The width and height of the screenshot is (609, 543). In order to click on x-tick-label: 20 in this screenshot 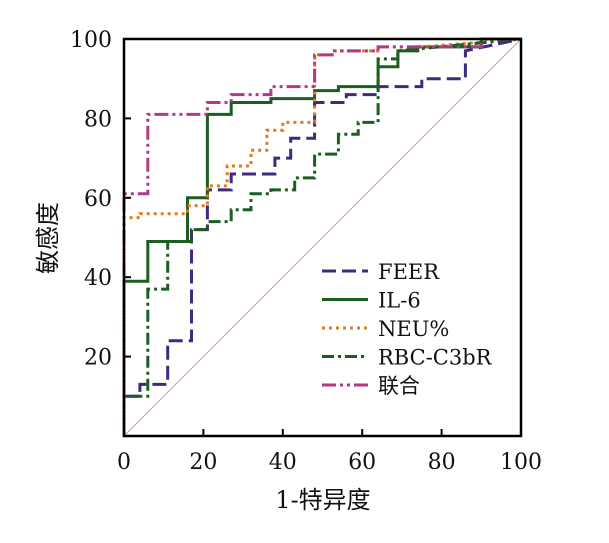, I will do `click(203, 462)`.